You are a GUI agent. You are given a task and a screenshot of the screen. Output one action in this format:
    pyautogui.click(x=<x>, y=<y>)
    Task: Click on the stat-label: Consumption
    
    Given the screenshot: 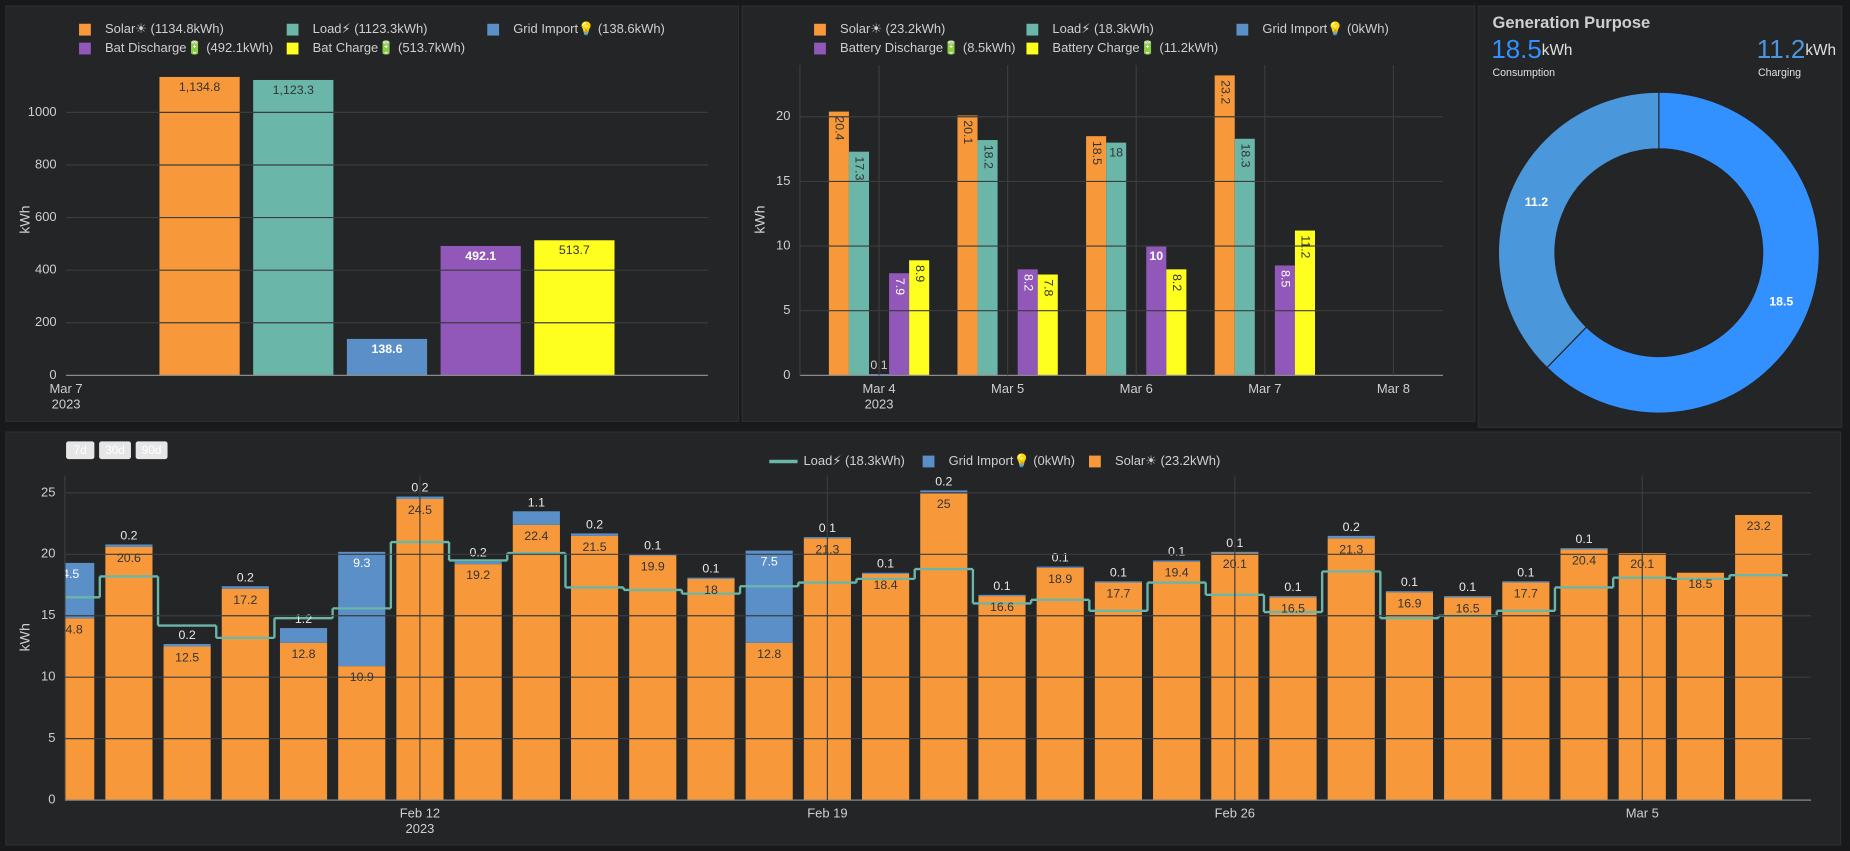 What is the action you would take?
    pyautogui.click(x=1524, y=73)
    